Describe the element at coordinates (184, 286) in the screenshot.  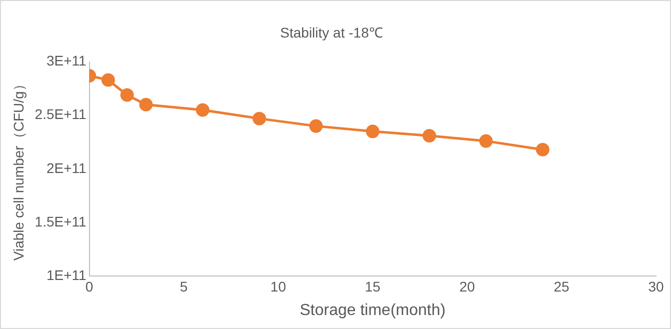
I see `x-tick-label: 5` at that location.